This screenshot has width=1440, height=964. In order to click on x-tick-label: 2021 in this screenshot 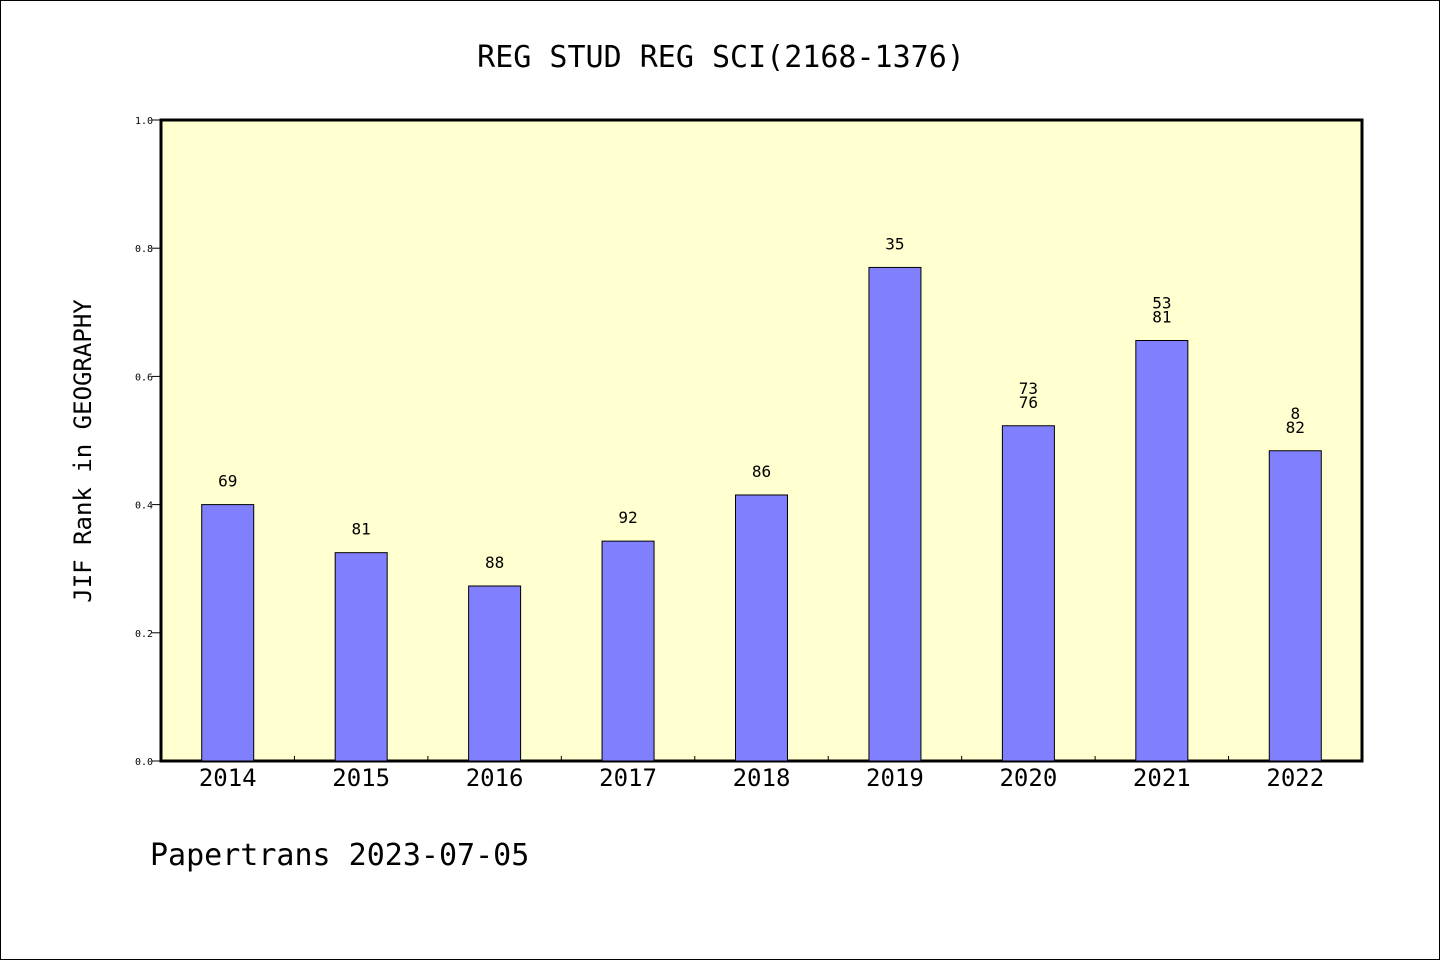, I will do `click(1162, 778)`.